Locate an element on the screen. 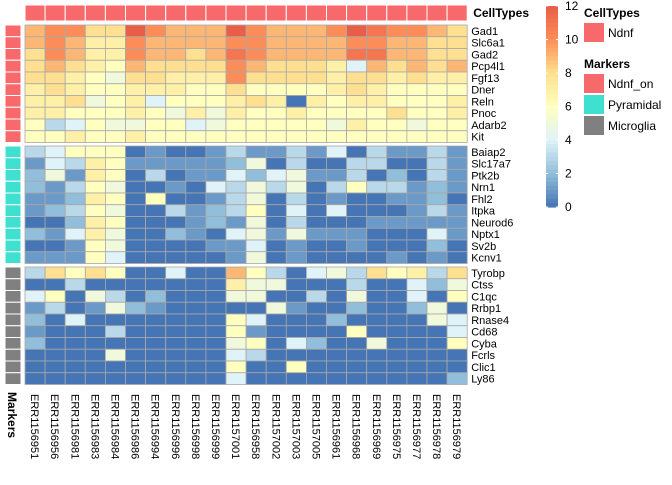 The width and height of the screenshot is (672, 485). column-annotation-title: CellTypes is located at coordinates (501, 13).